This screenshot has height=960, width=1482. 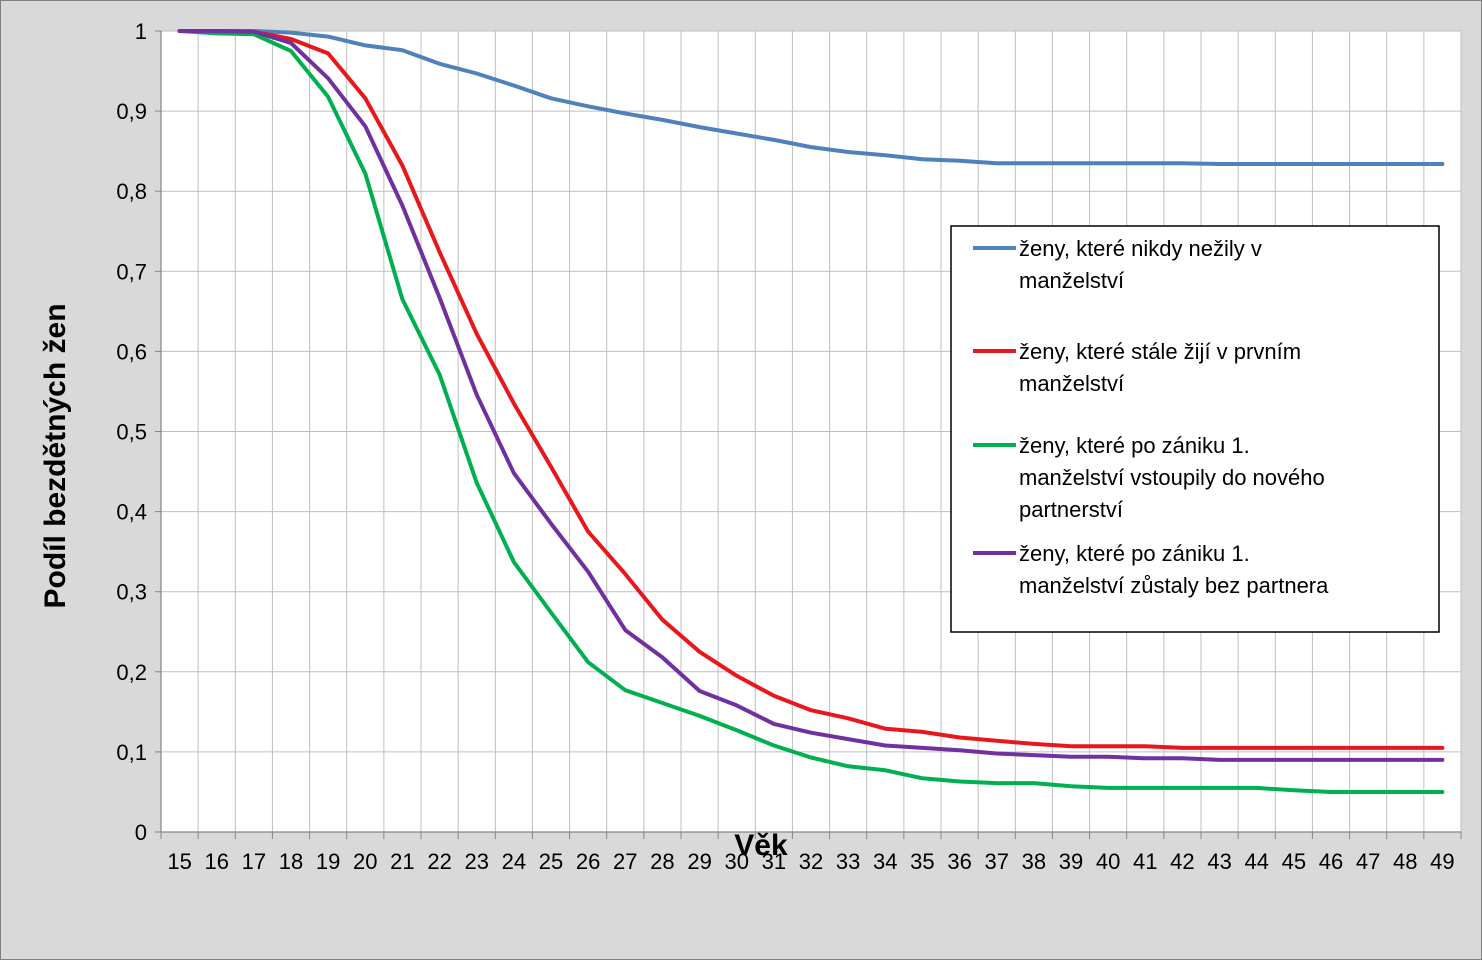 What do you see at coordinates (588, 861) in the screenshot?
I see `x-tick-label: 26` at bounding box center [588, 861].